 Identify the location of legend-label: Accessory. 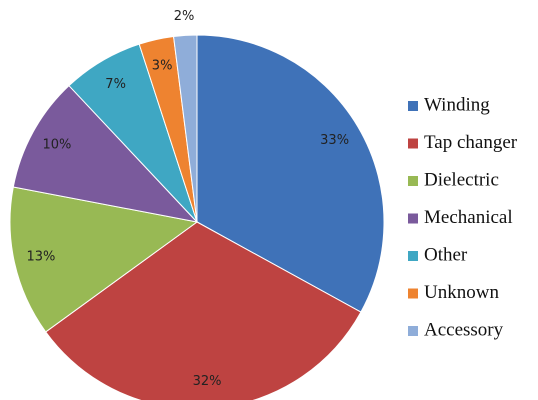
(464, 329).